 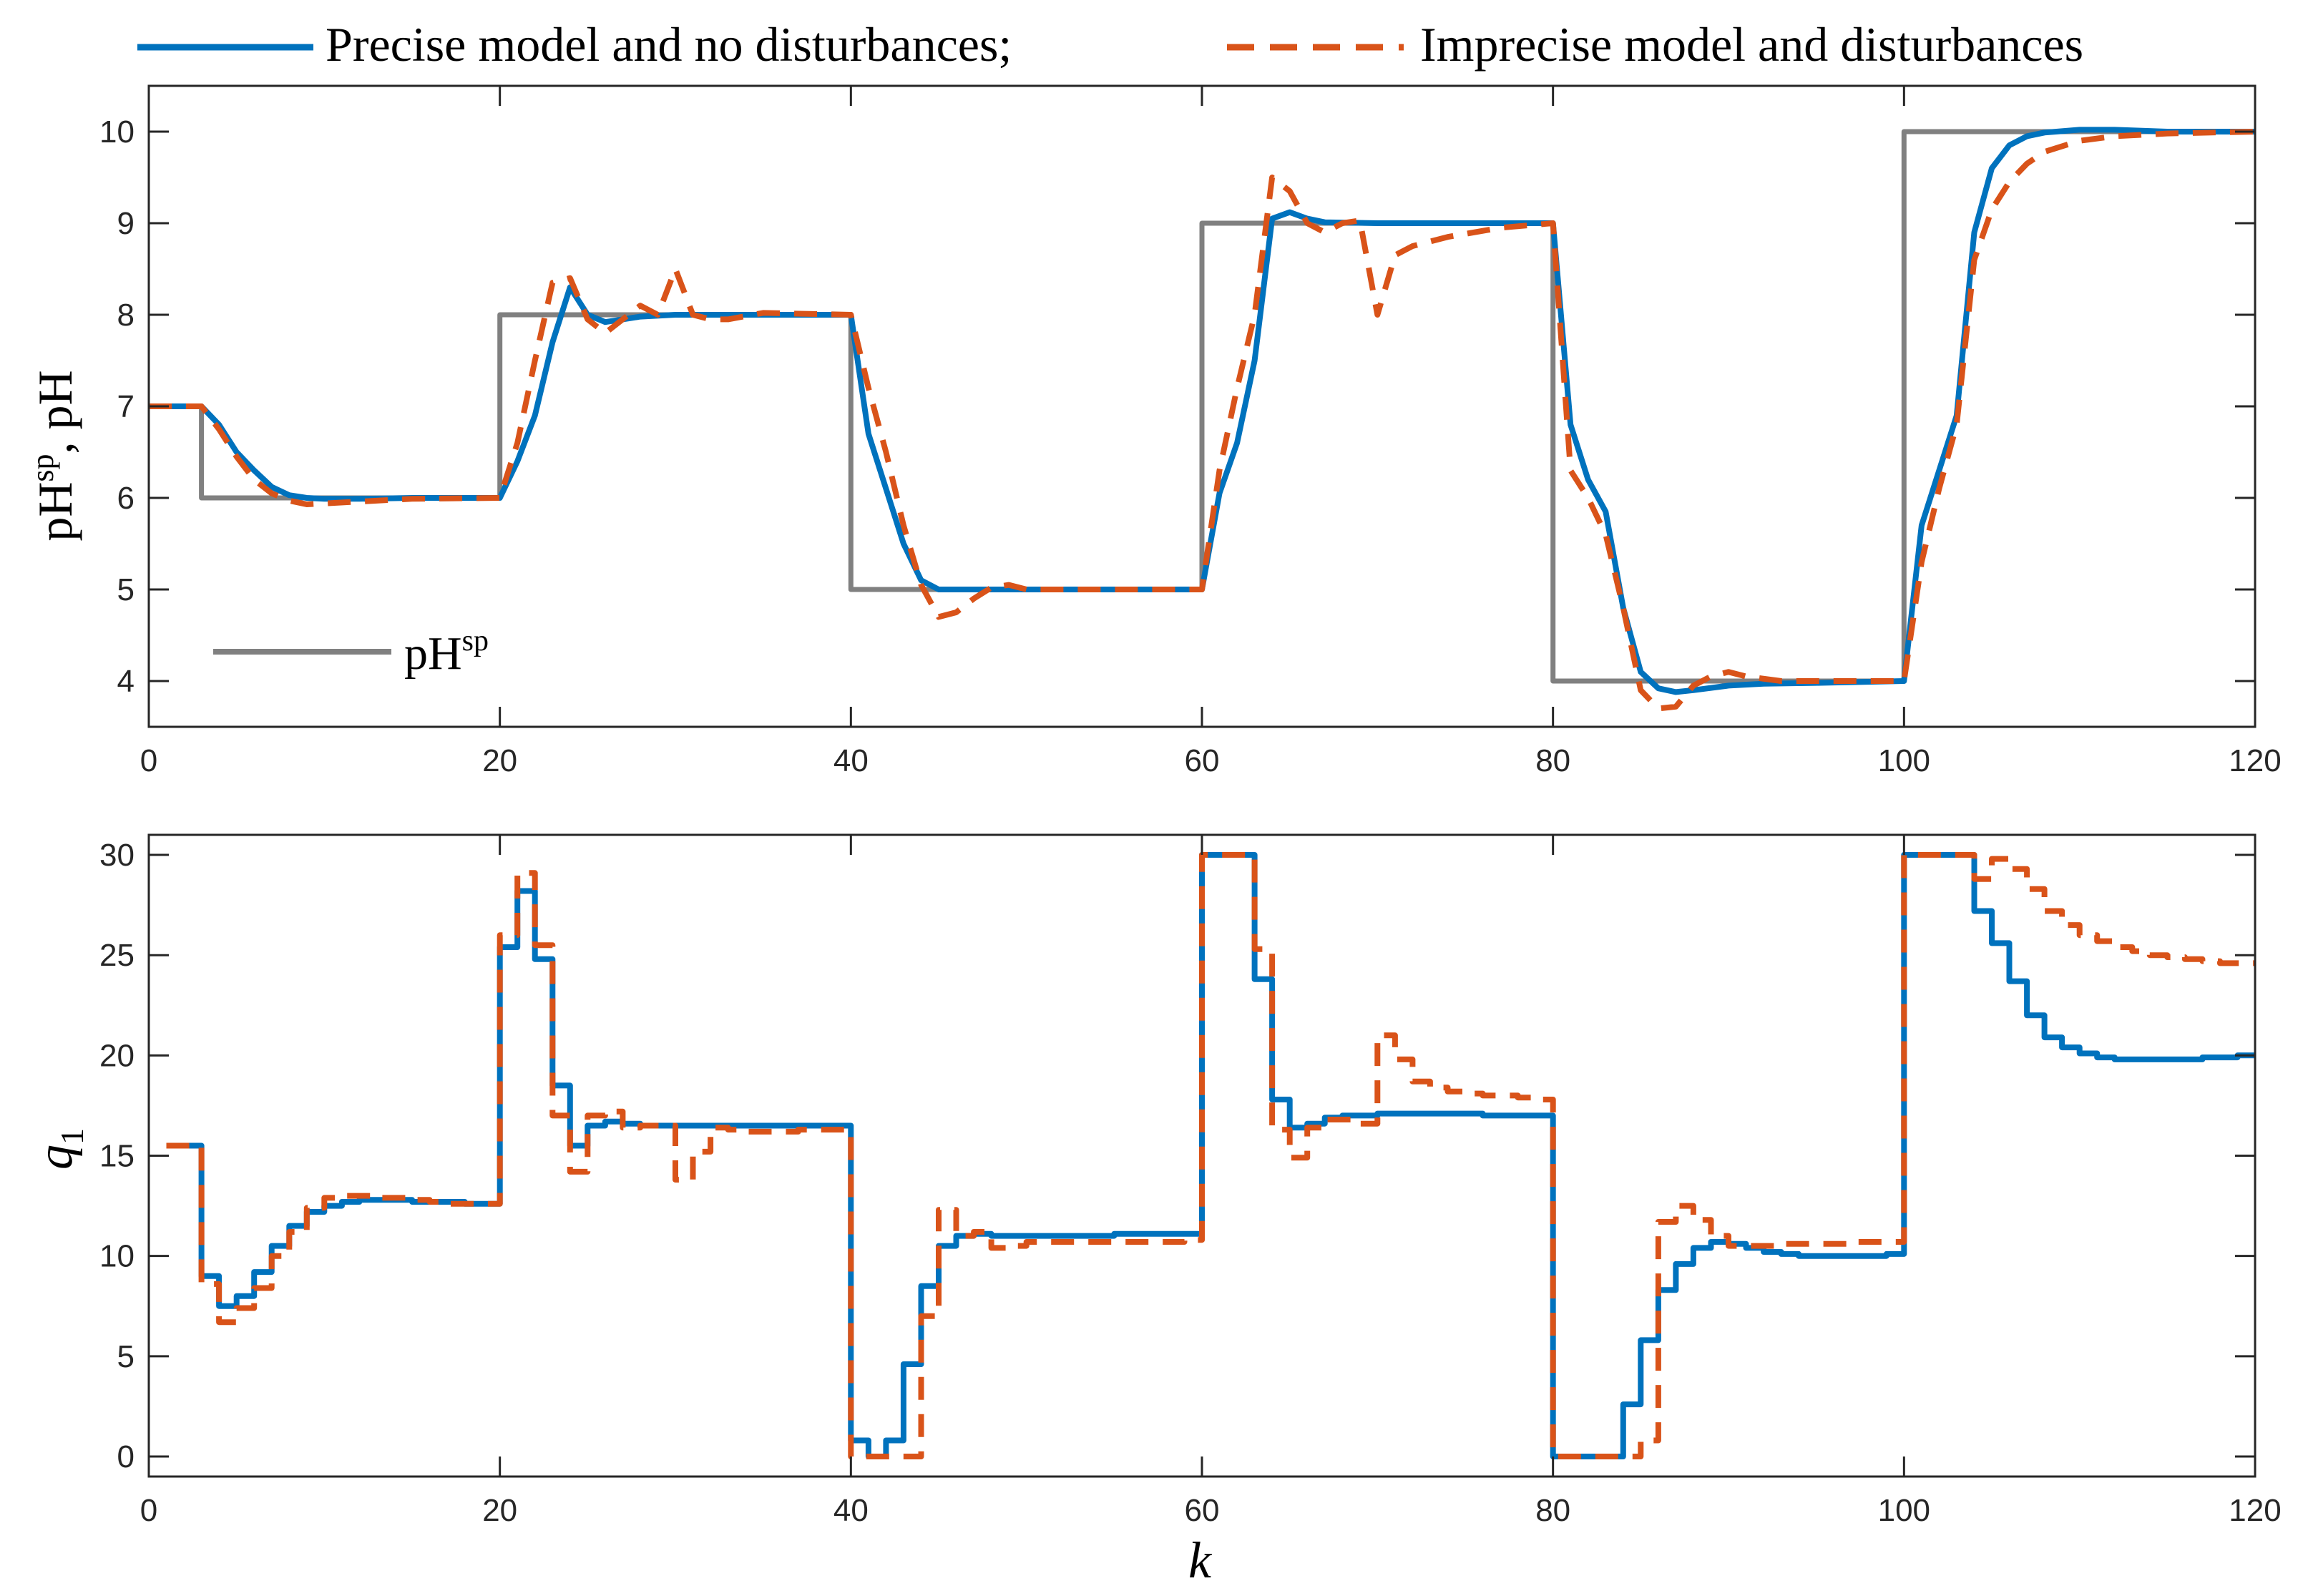 I want to click on q1-xtick-label: 120, so click(x=2255, y=1510).